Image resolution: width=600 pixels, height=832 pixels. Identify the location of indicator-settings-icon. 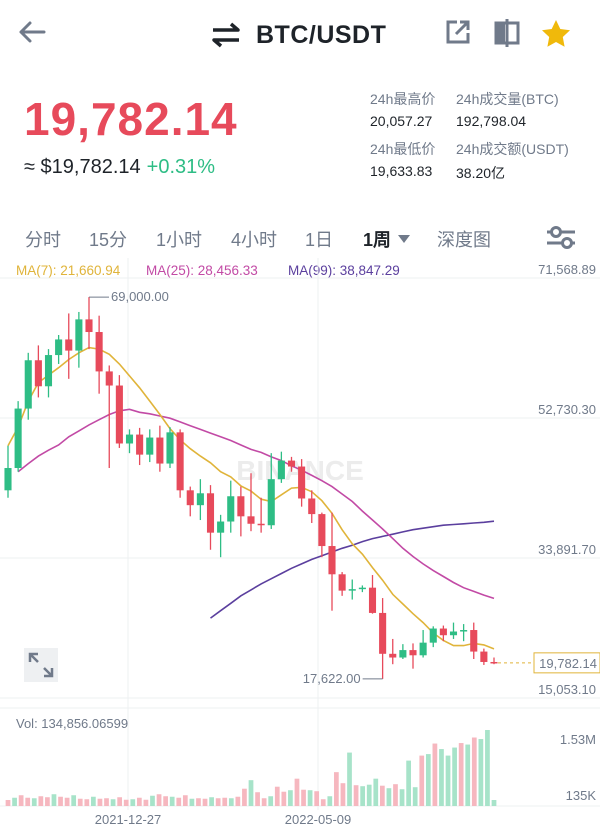
(561, 237).